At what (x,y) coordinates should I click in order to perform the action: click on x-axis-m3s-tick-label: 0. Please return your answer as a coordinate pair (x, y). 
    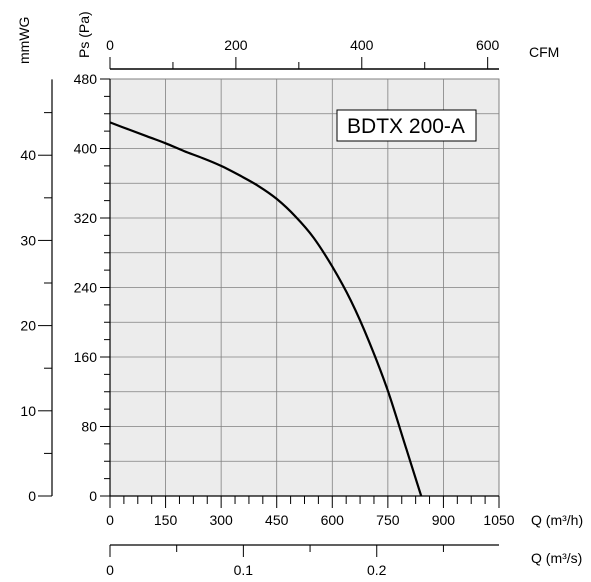
    Looking at the image, I should click on (110, 570).